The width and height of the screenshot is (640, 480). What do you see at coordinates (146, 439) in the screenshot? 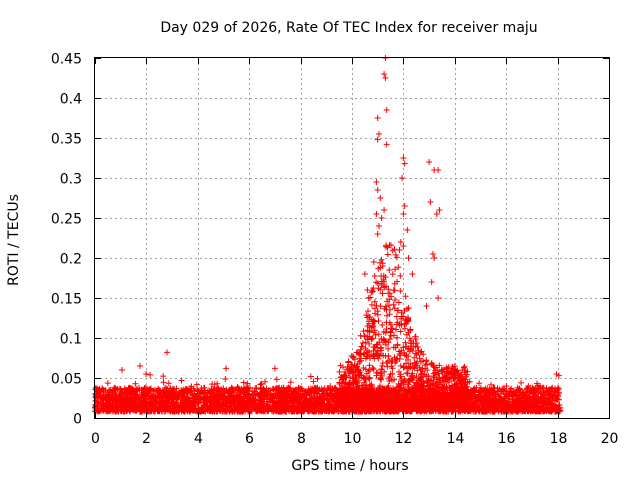
I see `x-tick-label: 2` at bounding box center [146, 439].